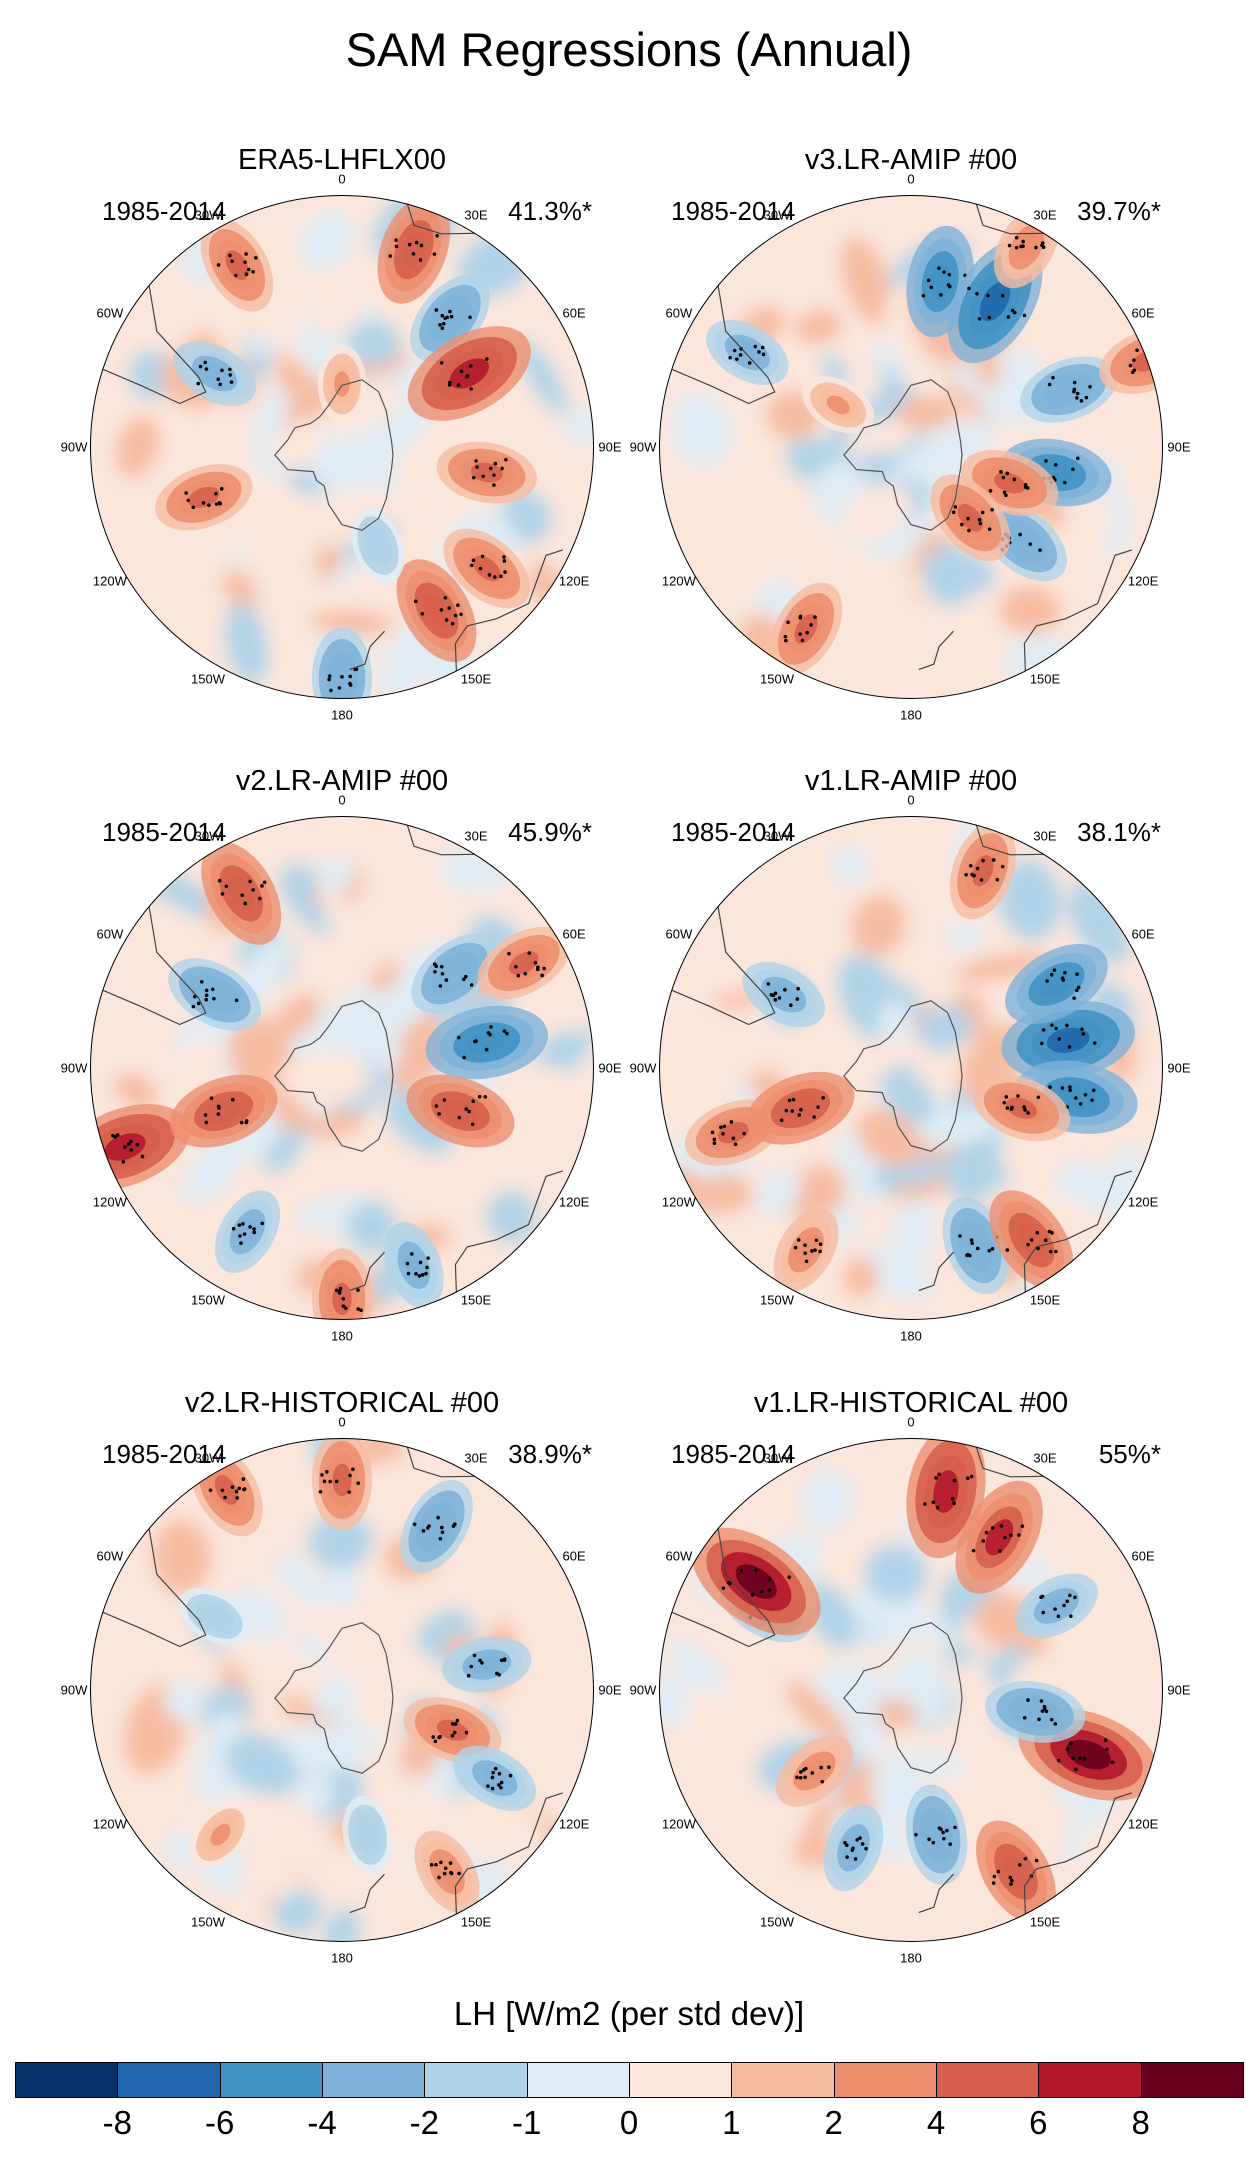 The height and width of the screenshot is (2162, 1258). What do you see at coordinates (322, 2122) in the screenshot?
I see `colorbar-tick-label: -4` at bounding box center [322, 2122].